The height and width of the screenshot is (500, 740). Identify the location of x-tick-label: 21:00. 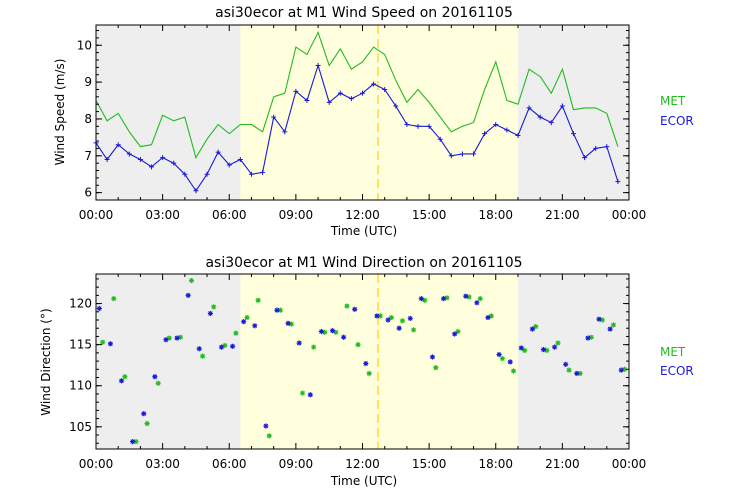
(562, 215).